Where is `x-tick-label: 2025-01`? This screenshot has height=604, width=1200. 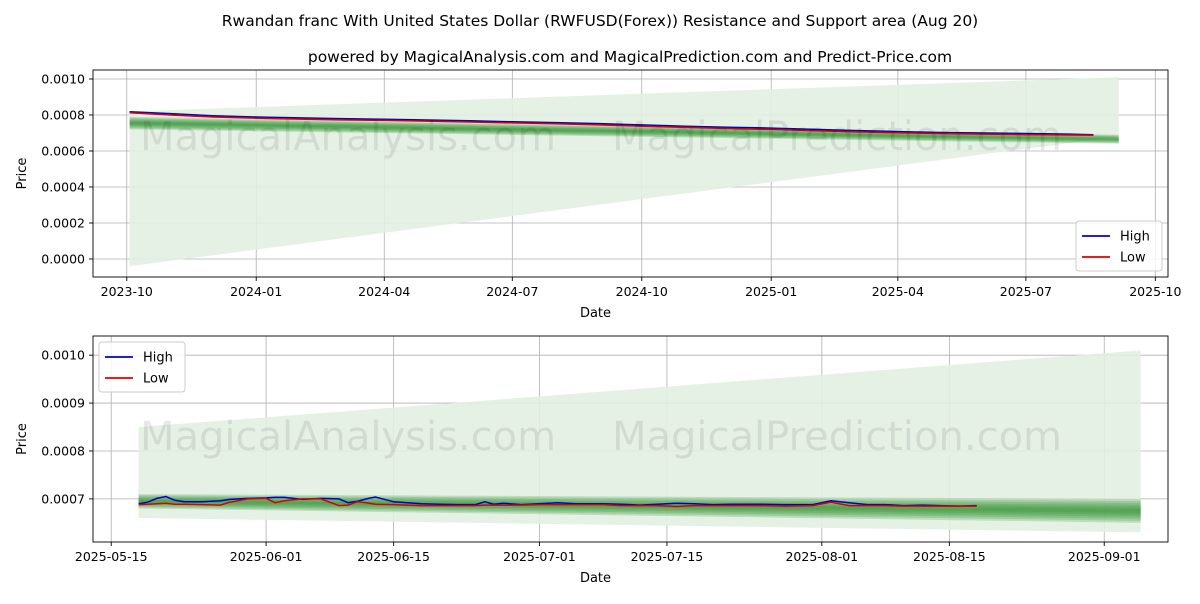
x-tick-label: 2025-01 is located at coordinates (771, 291).